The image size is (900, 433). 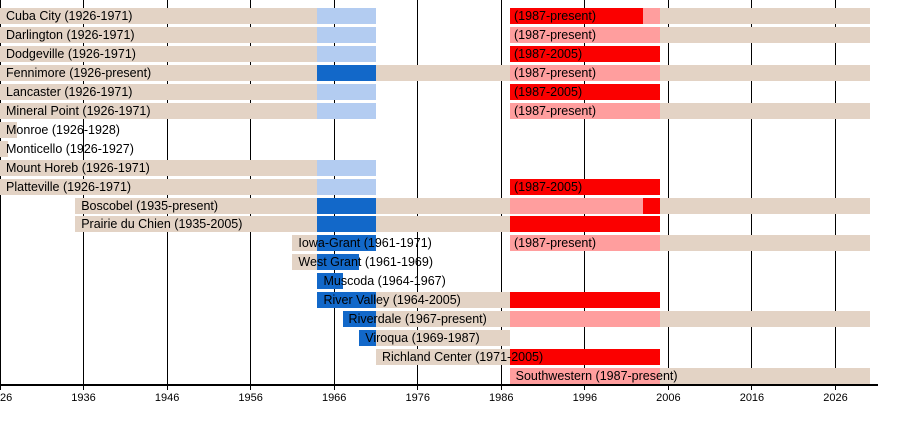 I want to click on axis-tick-label: 1946, so click(x=167, y=398).